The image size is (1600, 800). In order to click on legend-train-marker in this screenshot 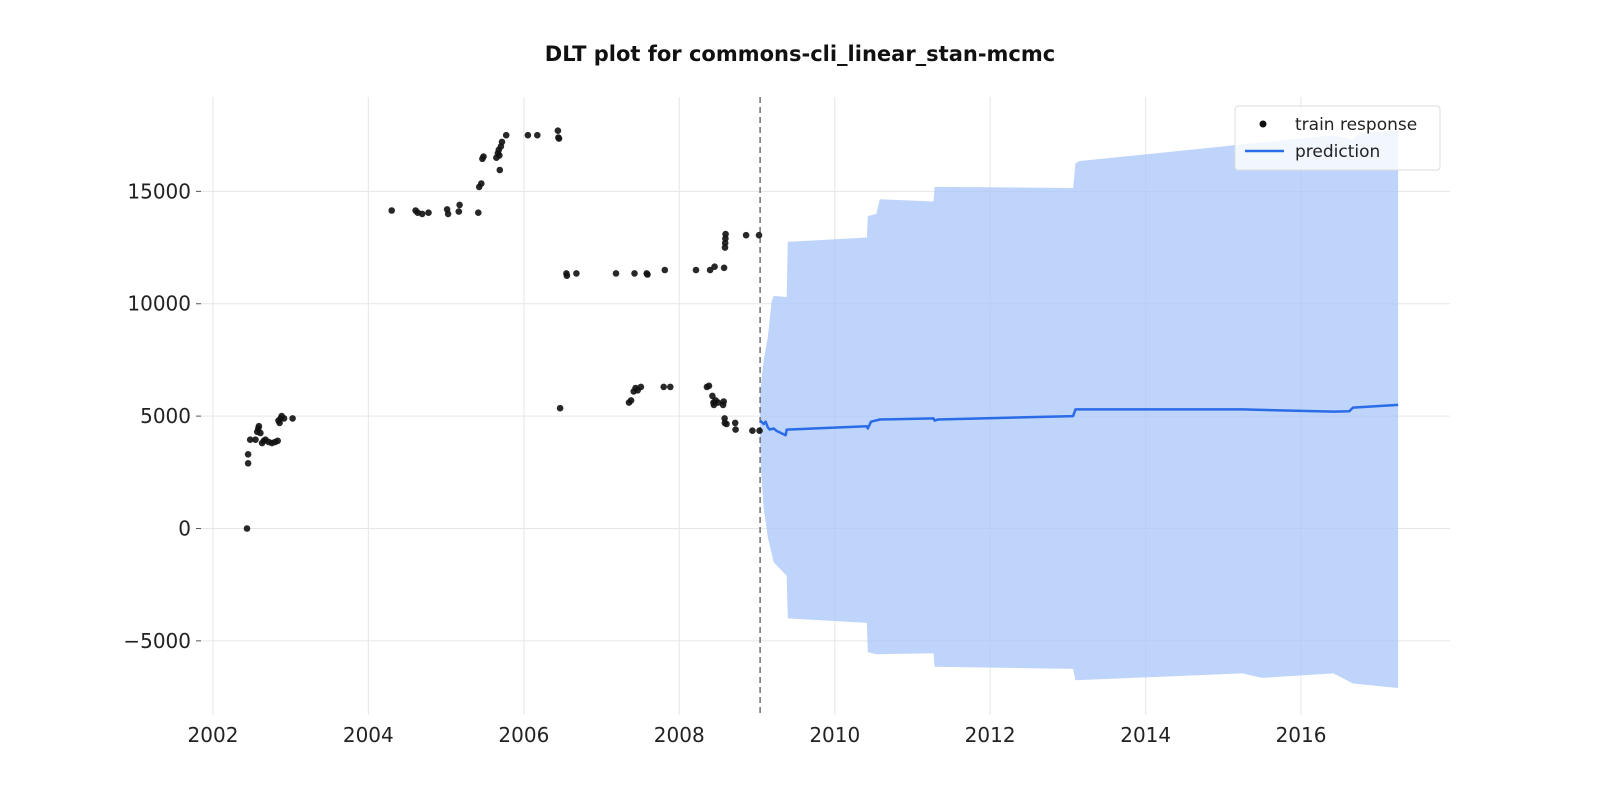, I will do `click(1263, 124)`.